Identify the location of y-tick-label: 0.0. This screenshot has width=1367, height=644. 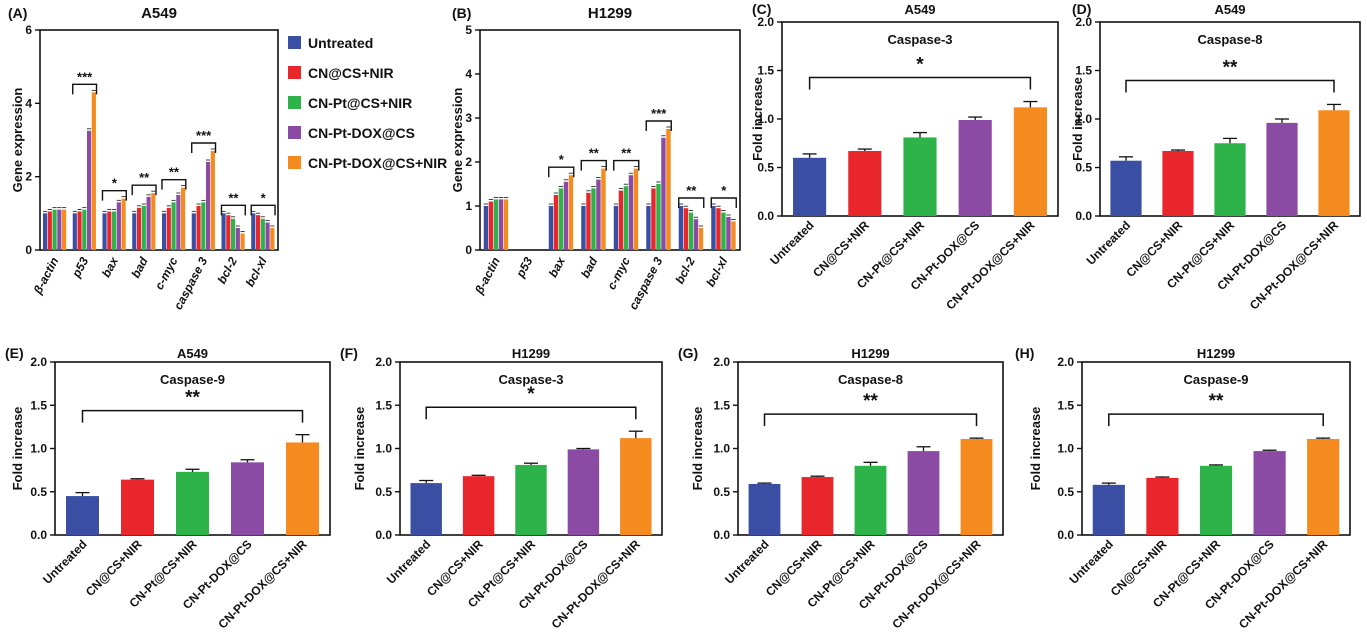
(383, 535).